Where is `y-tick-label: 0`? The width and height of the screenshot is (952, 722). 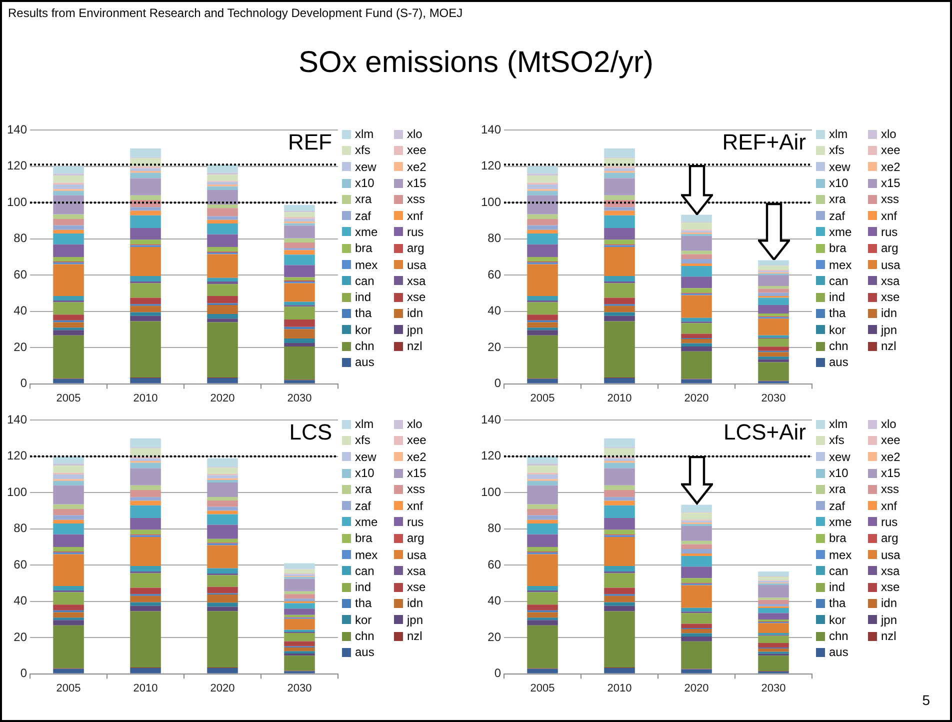
y-tick-label: 0 is located at coordinates (24, 673).